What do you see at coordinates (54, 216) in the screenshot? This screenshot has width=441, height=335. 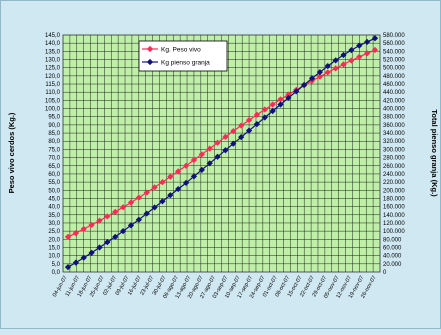 I see `left-tick-label: 35,0` at bounding box center [54, 216].